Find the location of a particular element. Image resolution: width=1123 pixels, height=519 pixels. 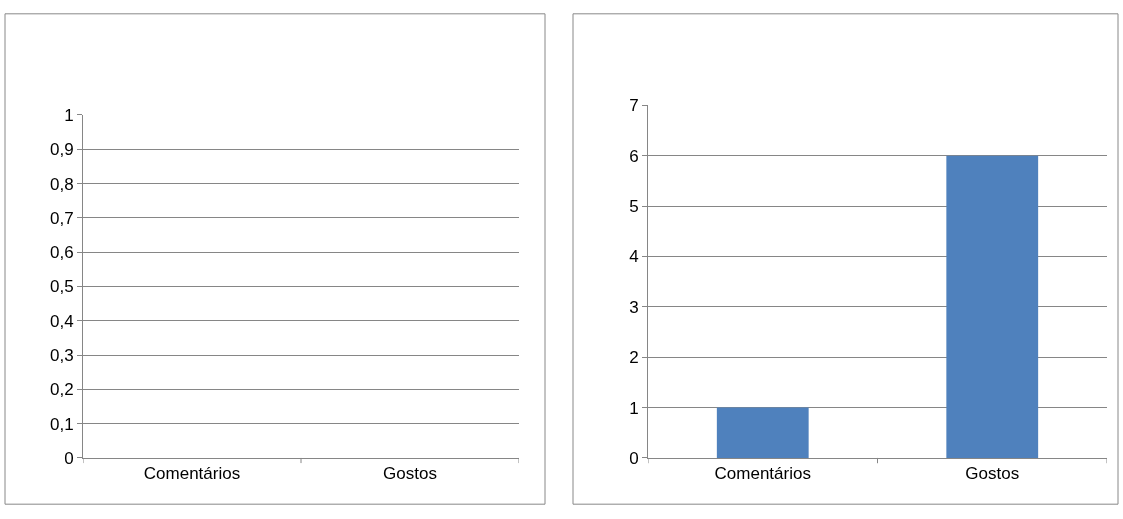

y-tick-label: 7 is located at coordinates (634, 106).